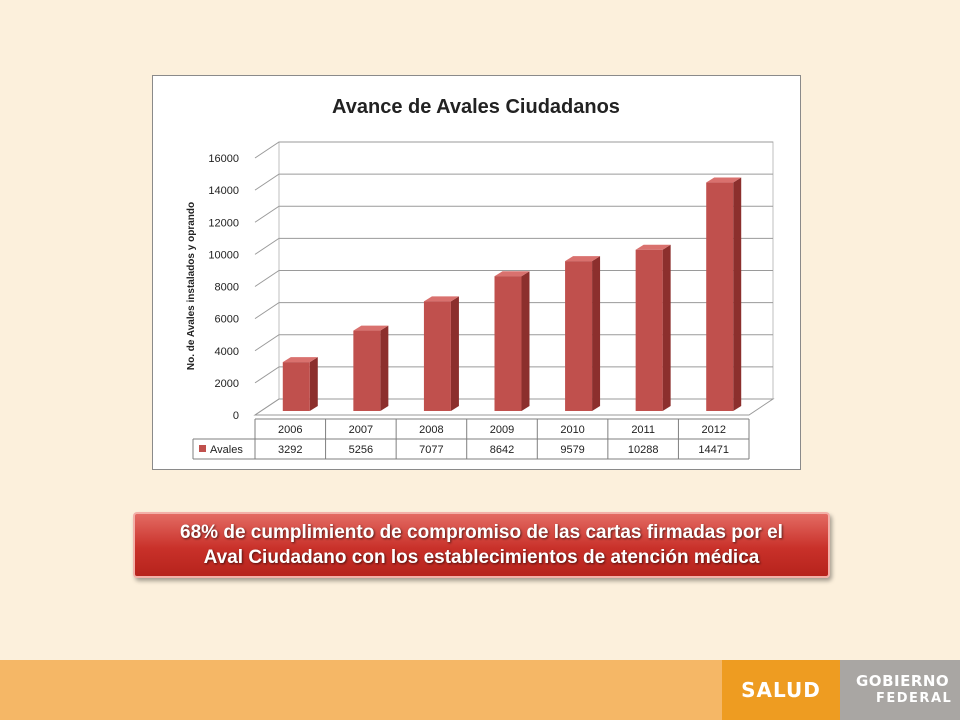 This screenshot has height=720, width=960. What do you see at coordinates (227, 320) in the screenshot?
I see `y-tick-label: 6000` at bounding box center [227, 320].